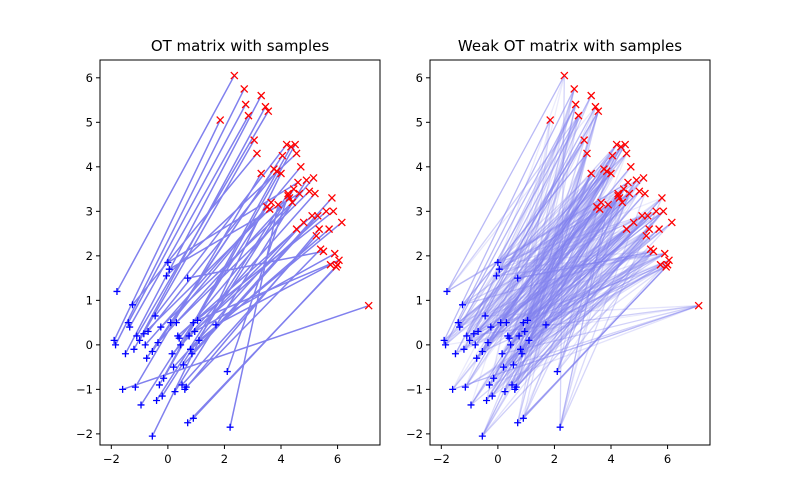 The image size is (800, 500). What do you see at coordinates (610, 459) in the screenshot?
I see `x-tick-label: 4` at bounding box center [610, 459].